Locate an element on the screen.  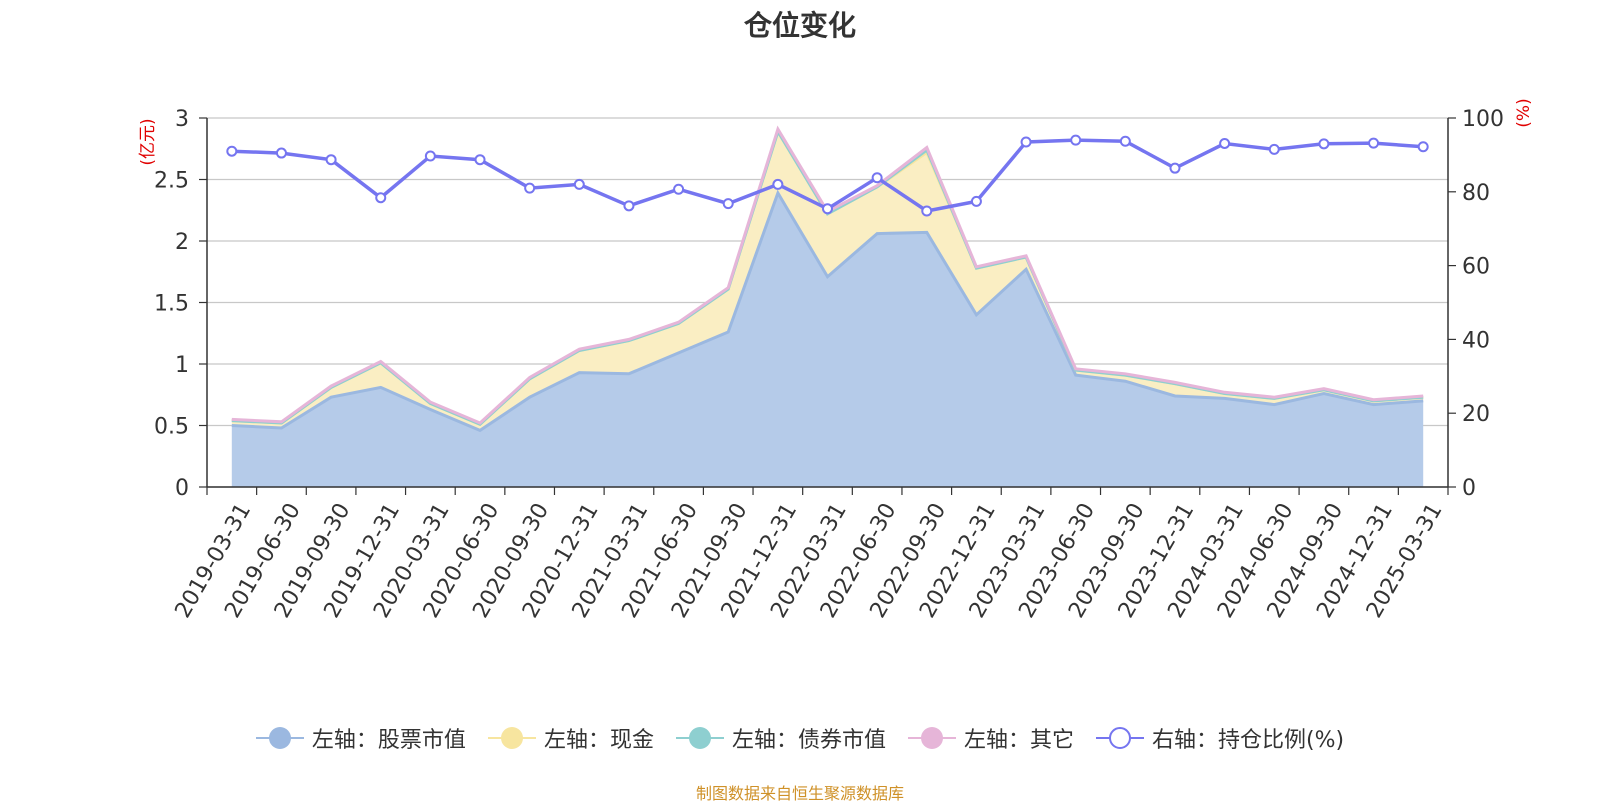
legend-item: 左轴：股票市值 is located at coordinates (360, 738).